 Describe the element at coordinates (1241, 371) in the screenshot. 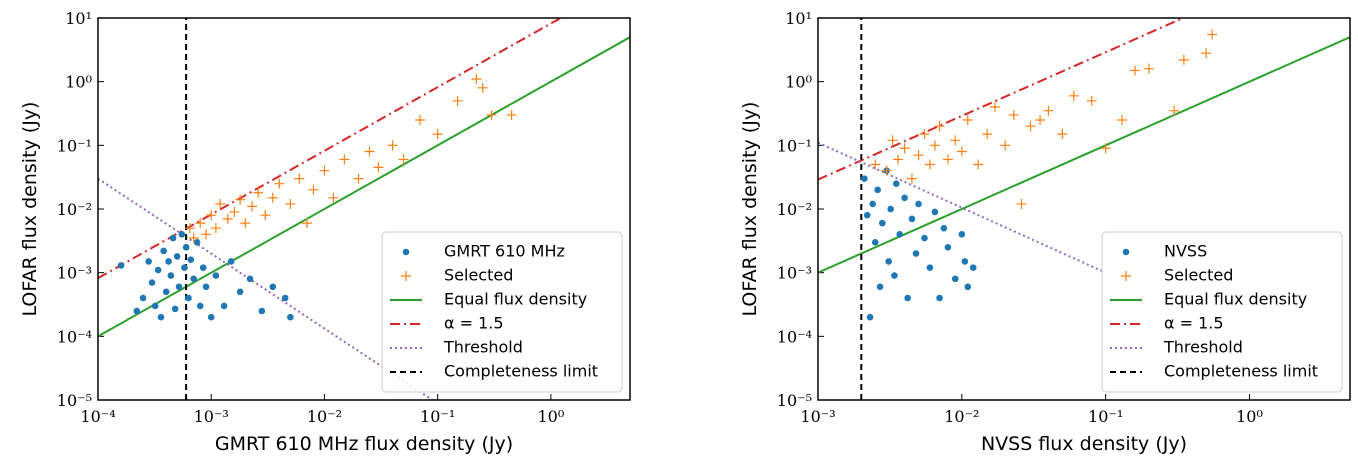

I see `legend-label: Completeness limit` at that location.